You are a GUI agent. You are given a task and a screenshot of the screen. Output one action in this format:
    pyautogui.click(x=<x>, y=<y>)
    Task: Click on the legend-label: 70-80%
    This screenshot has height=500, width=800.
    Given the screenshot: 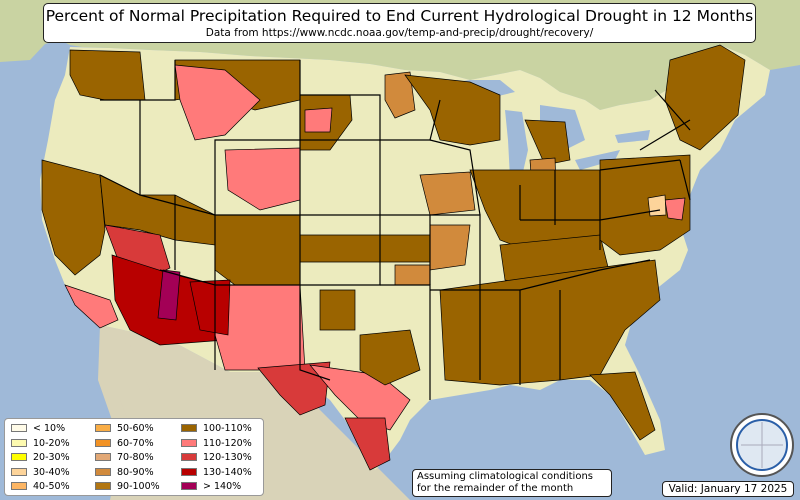 What is the action you would take?
    pyautogui.click(x=135, y=457)
    